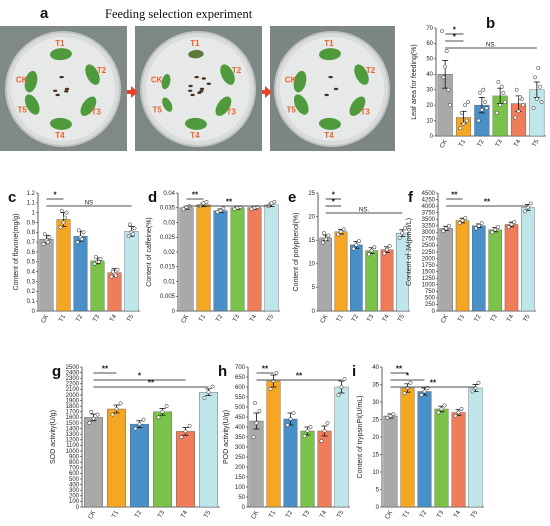 The width and height of the screenshot is (550, 526). Describe the element at coordinates (74, 485) in the screenshot. I see `y-tick-label: 400` at that location.